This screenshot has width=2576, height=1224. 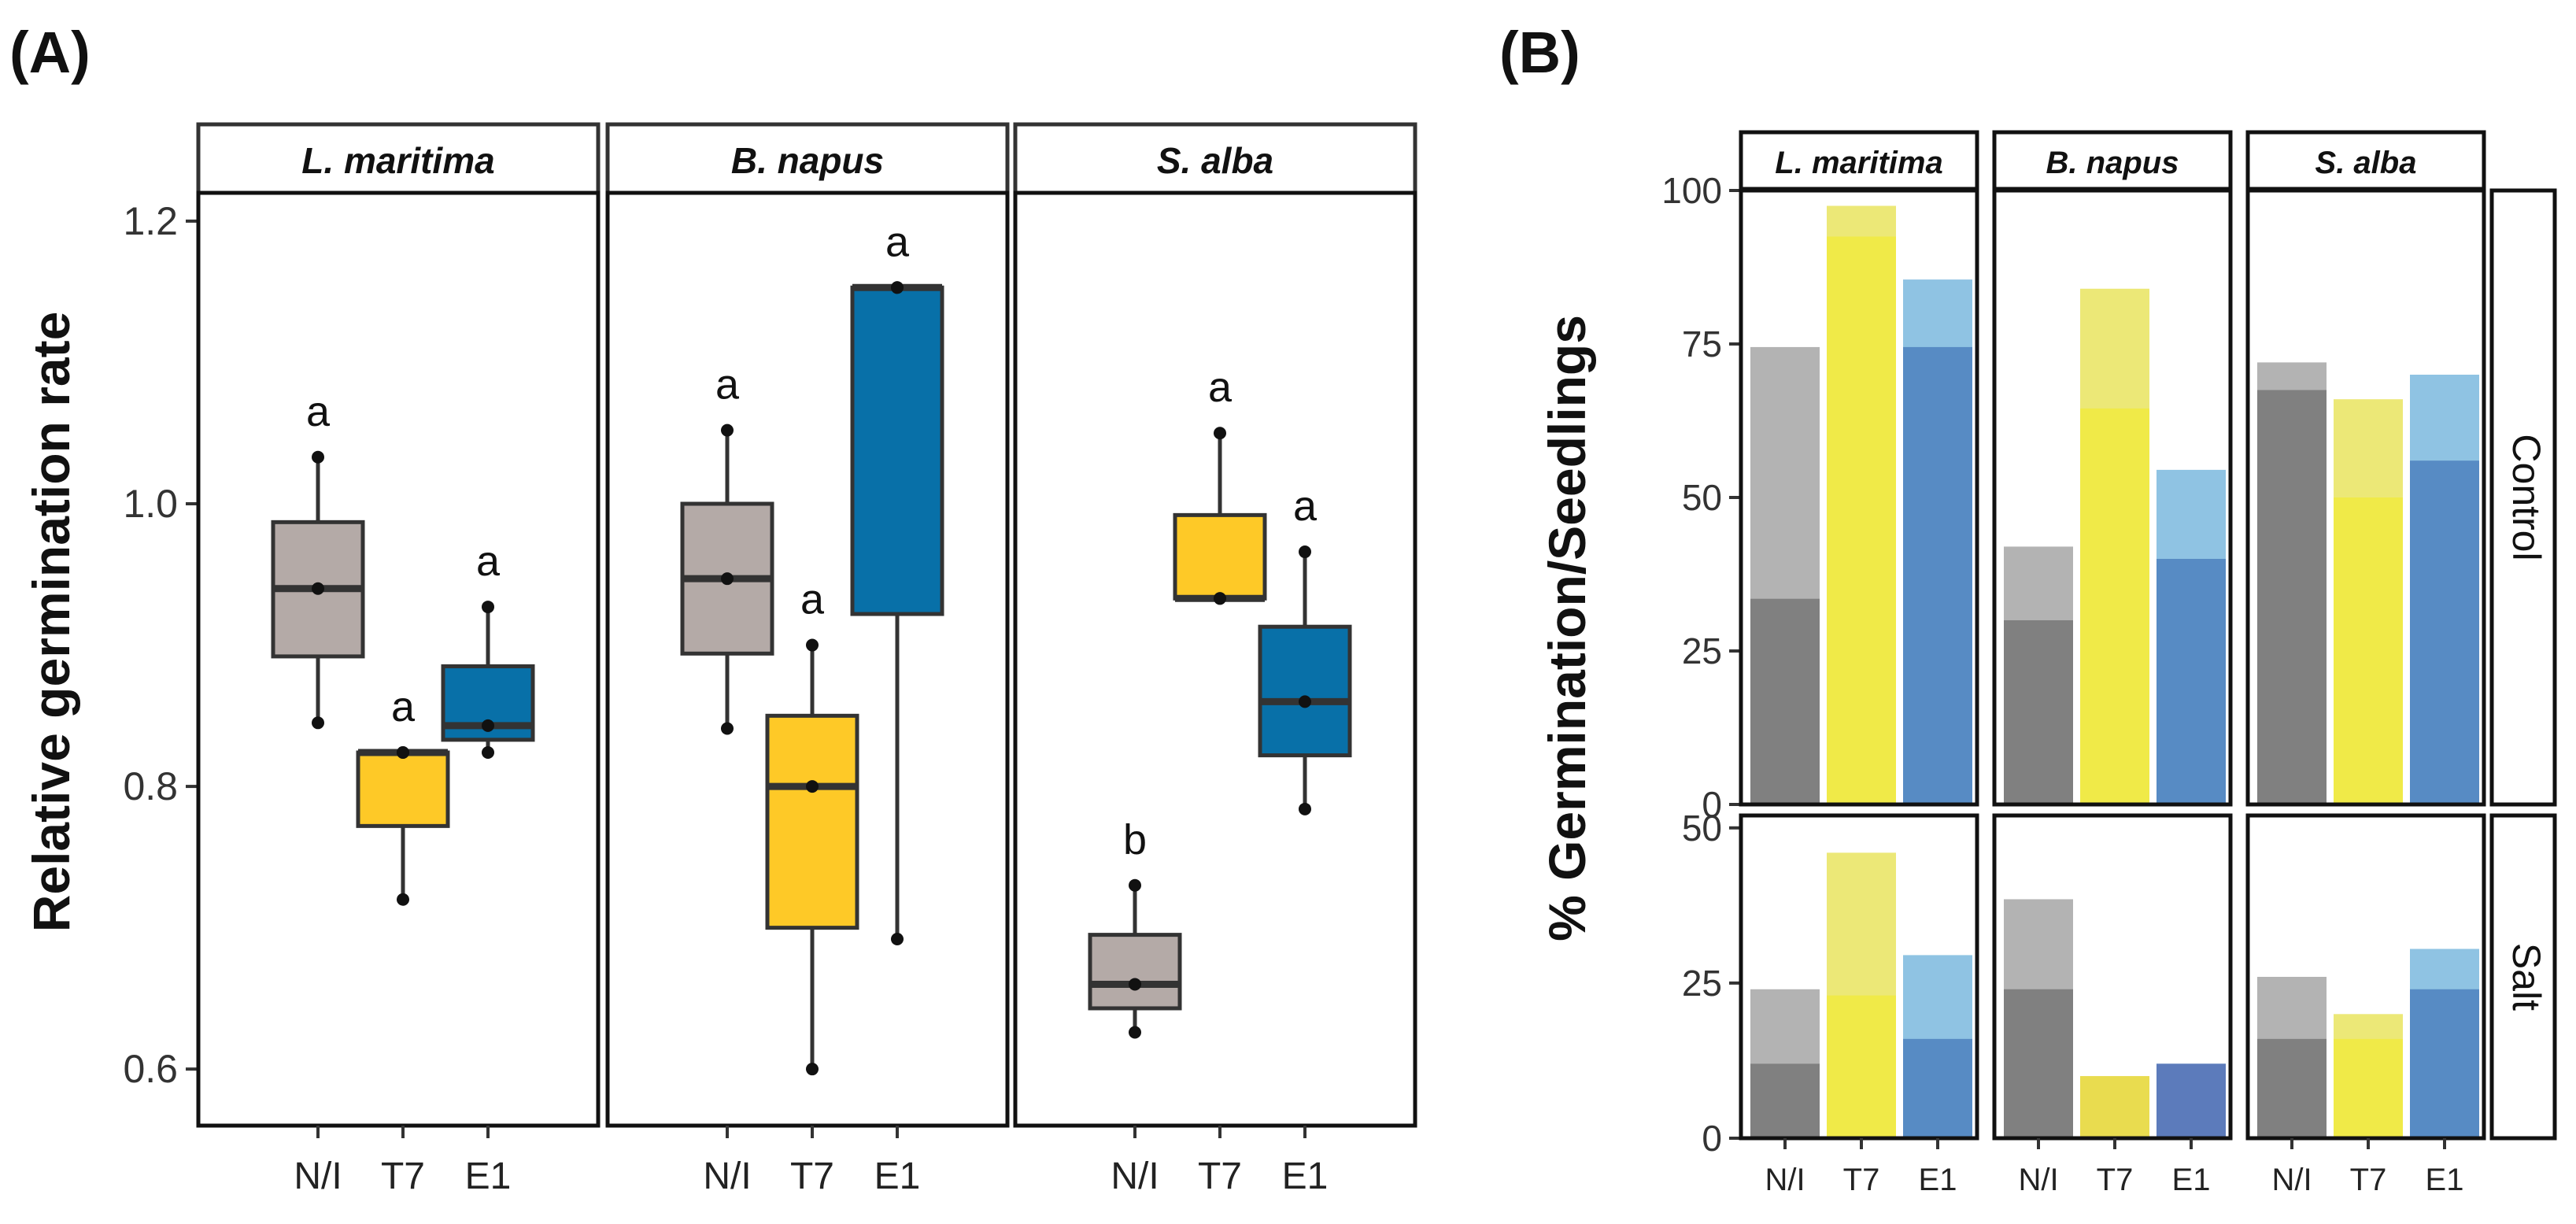 I want to click on panel-a-y-axis-label: Relative germination rate, so click(x=51, y=622).